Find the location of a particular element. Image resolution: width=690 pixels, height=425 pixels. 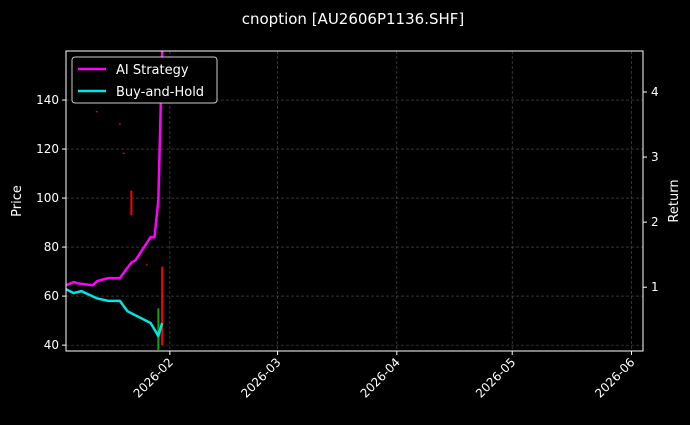

y-right-tick-label: 1 is located at coordinates (655, 287).